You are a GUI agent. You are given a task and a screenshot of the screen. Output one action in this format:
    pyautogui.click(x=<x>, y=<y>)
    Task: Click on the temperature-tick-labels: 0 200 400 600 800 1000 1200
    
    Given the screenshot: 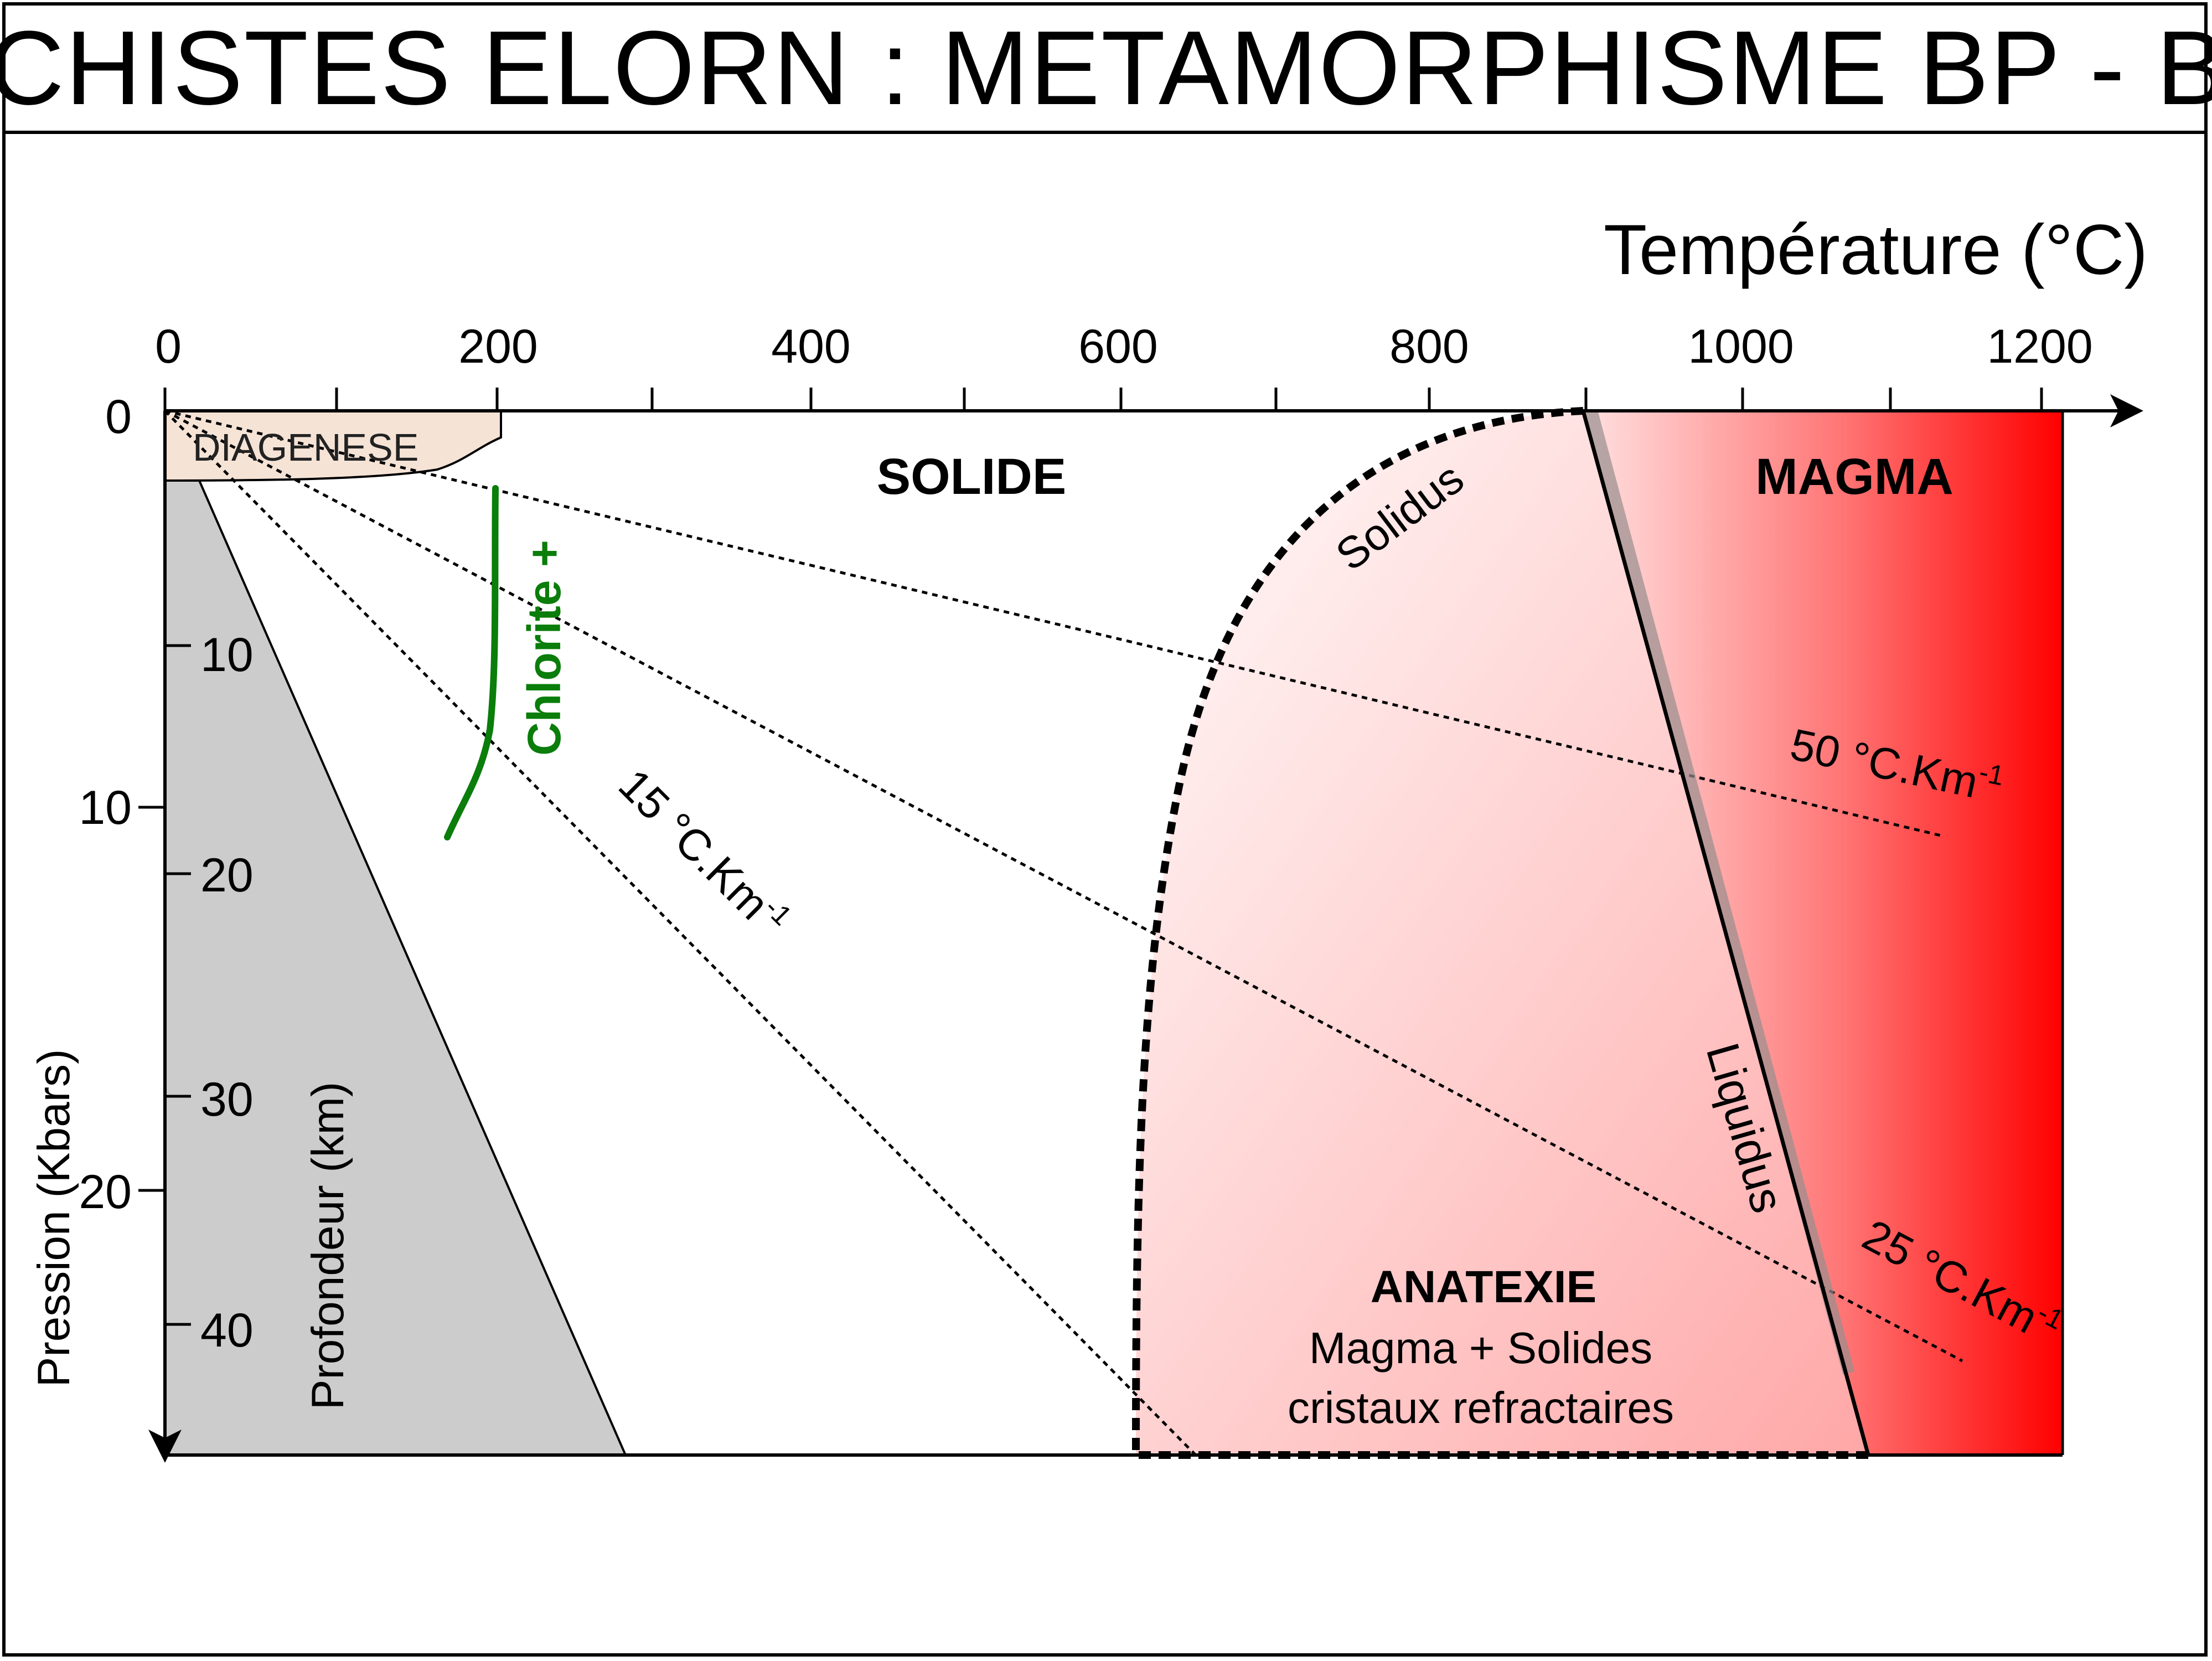 What is the action you would take?
    pyautogui.click(x=1124, y=346)
    